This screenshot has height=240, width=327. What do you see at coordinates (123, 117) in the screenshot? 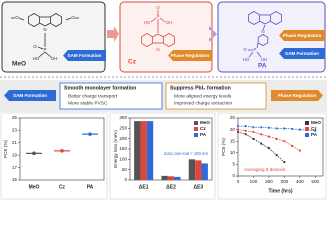
I see `y-tick-label: 300` at bounding box center [123, 117].